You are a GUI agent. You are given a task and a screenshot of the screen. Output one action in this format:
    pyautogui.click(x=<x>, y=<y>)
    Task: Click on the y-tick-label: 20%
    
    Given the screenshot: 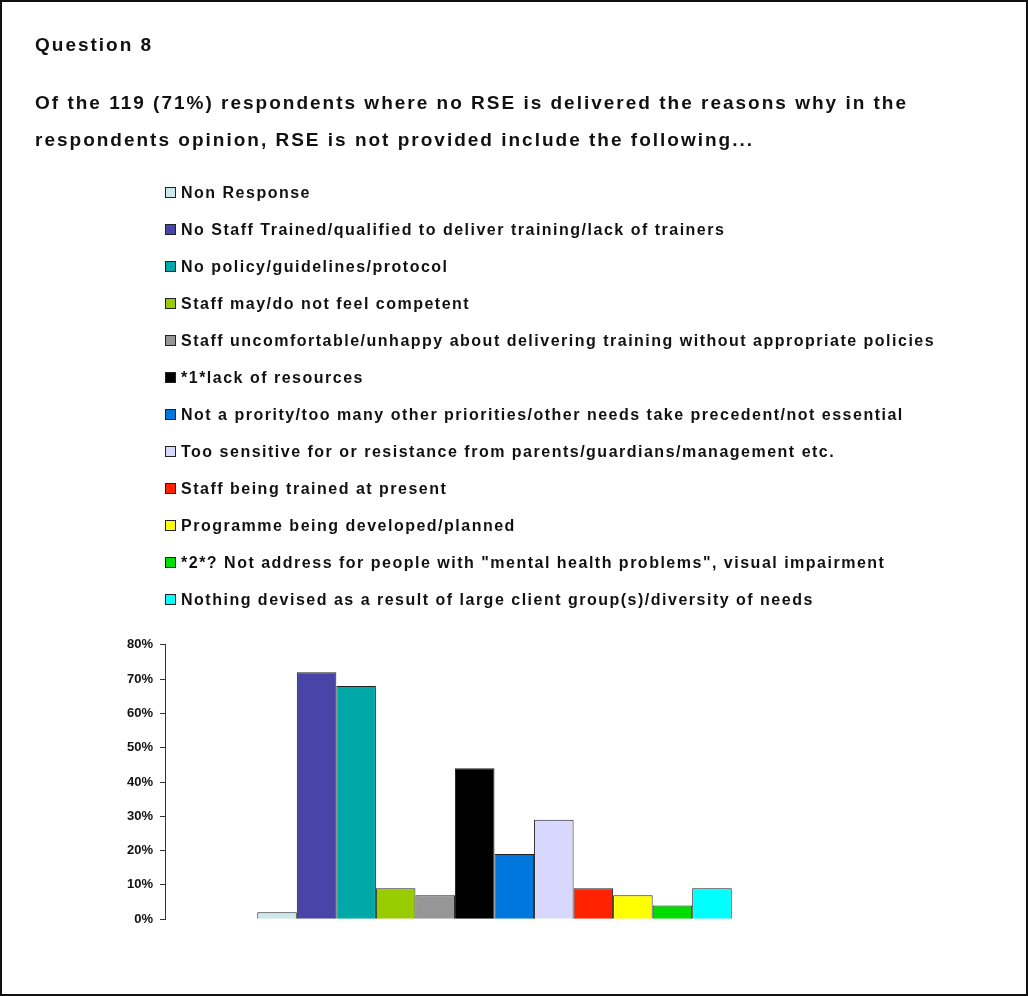 What is the action you would take?
    pyautogui.click(x=140, y=850)
    